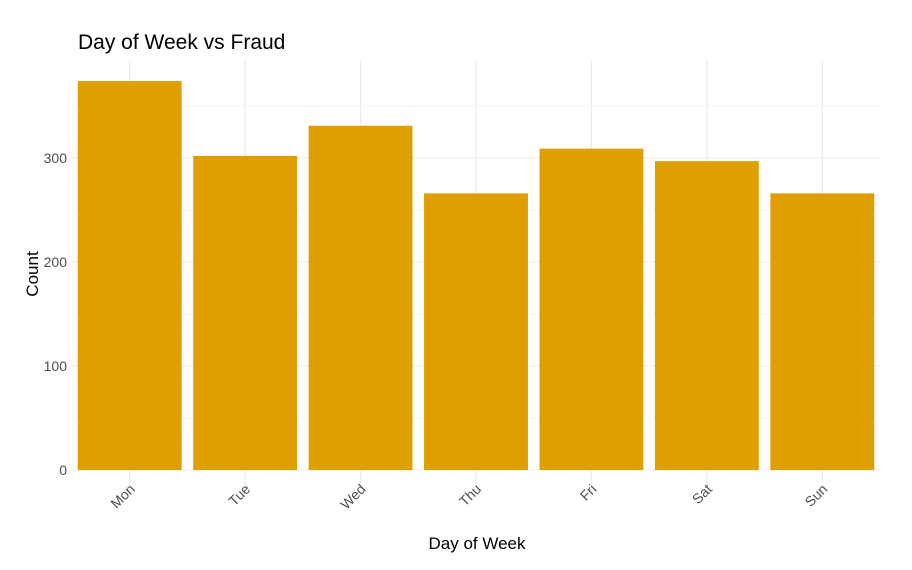 The width and height of the screenshot is (912, 570). I want to click on bar-tue, so click(245, 313).